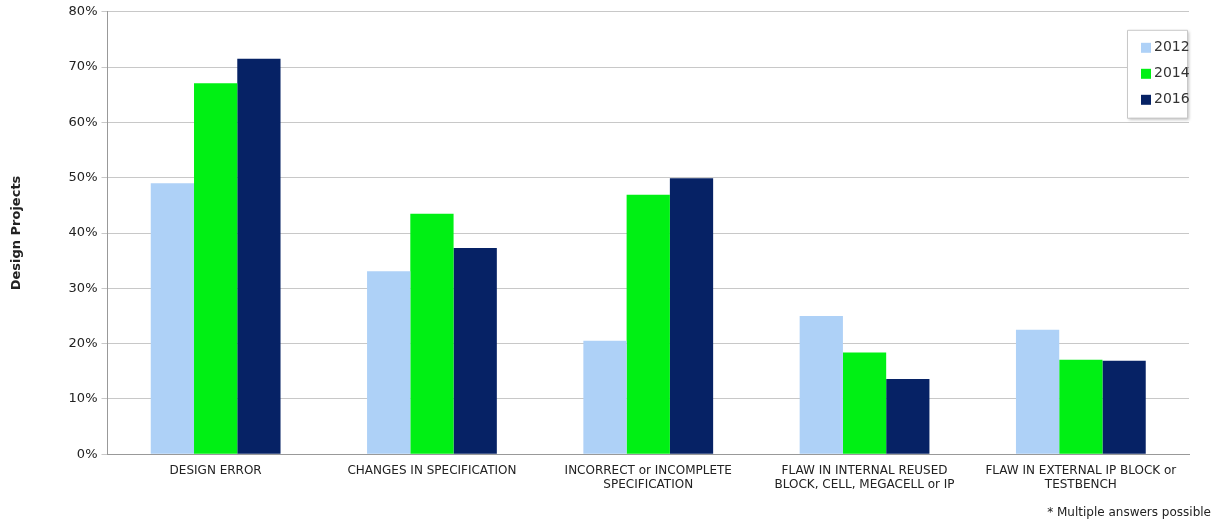  Describe the element at coordinates (83, 121) in the screenshot. I see `y-tick-label: 60%` at that location.